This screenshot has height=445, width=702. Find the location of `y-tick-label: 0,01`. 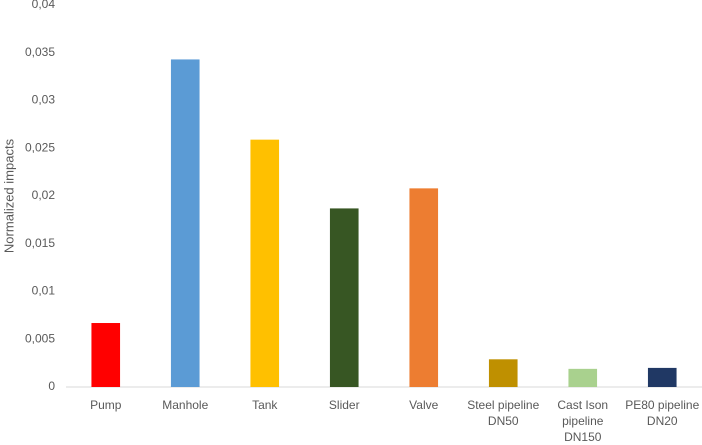

y-tick-label: 0,01 is located at coordinates (44, 291).